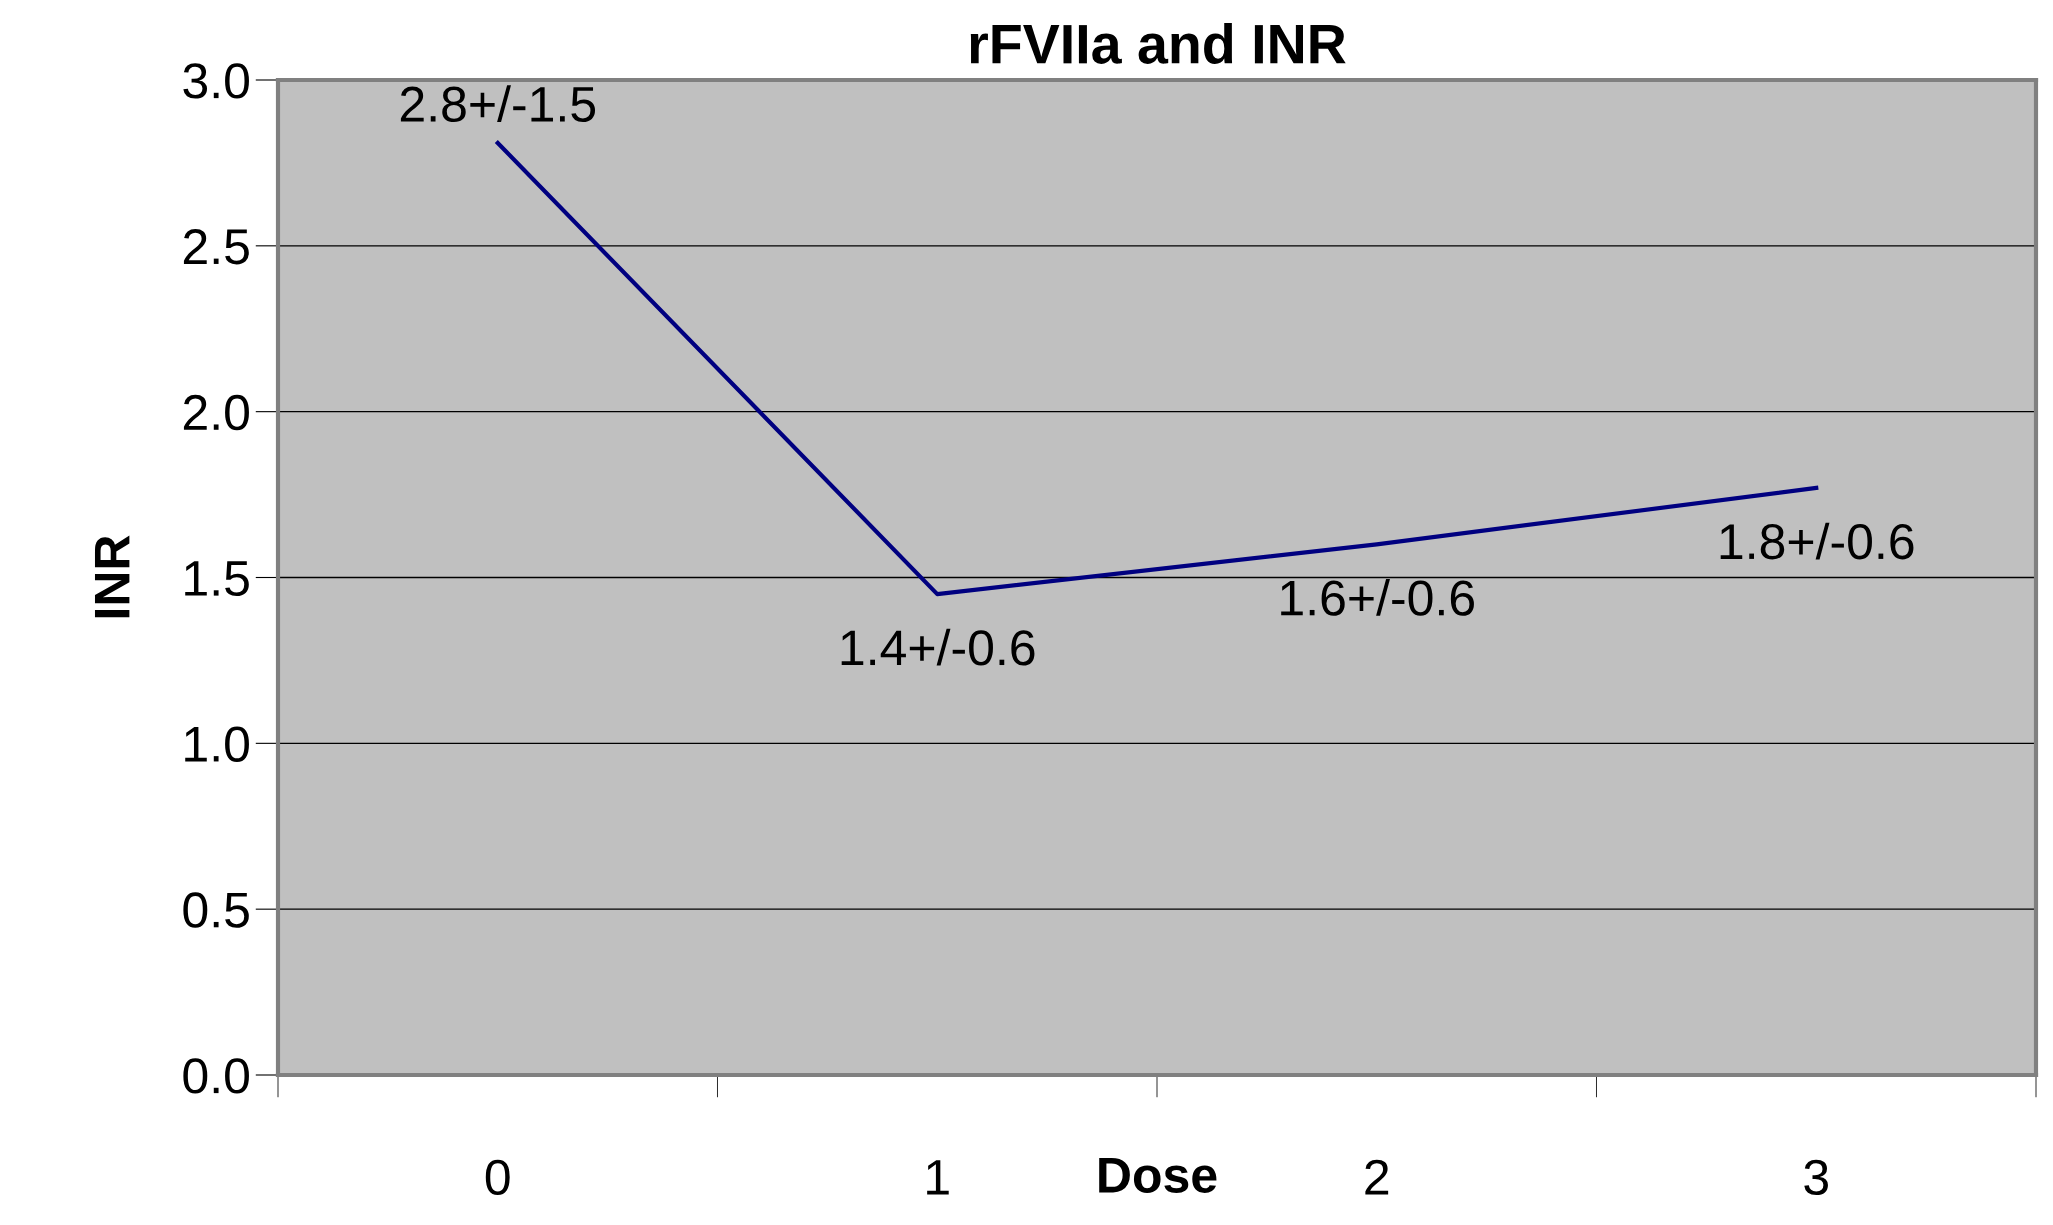 The image size is (2053, 1225). Describe the element at coordinates (497, 1177) in the screenshot. I see `x-tick-label: 0` at that location.